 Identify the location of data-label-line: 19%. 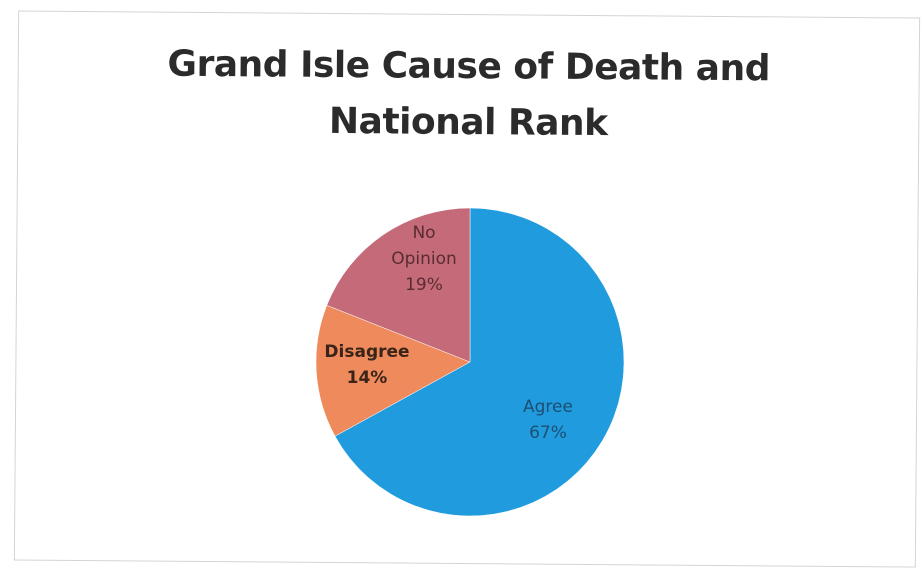
(424, 285).